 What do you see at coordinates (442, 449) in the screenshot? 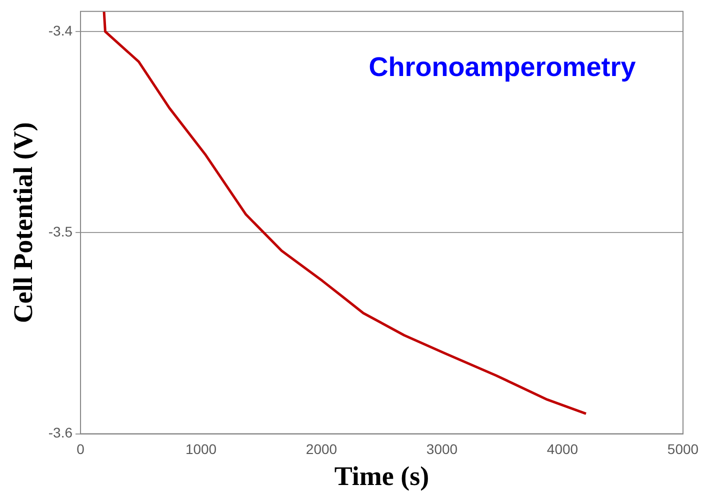
I see `x-tick-label: 3000` at bounding box center [442, 449].